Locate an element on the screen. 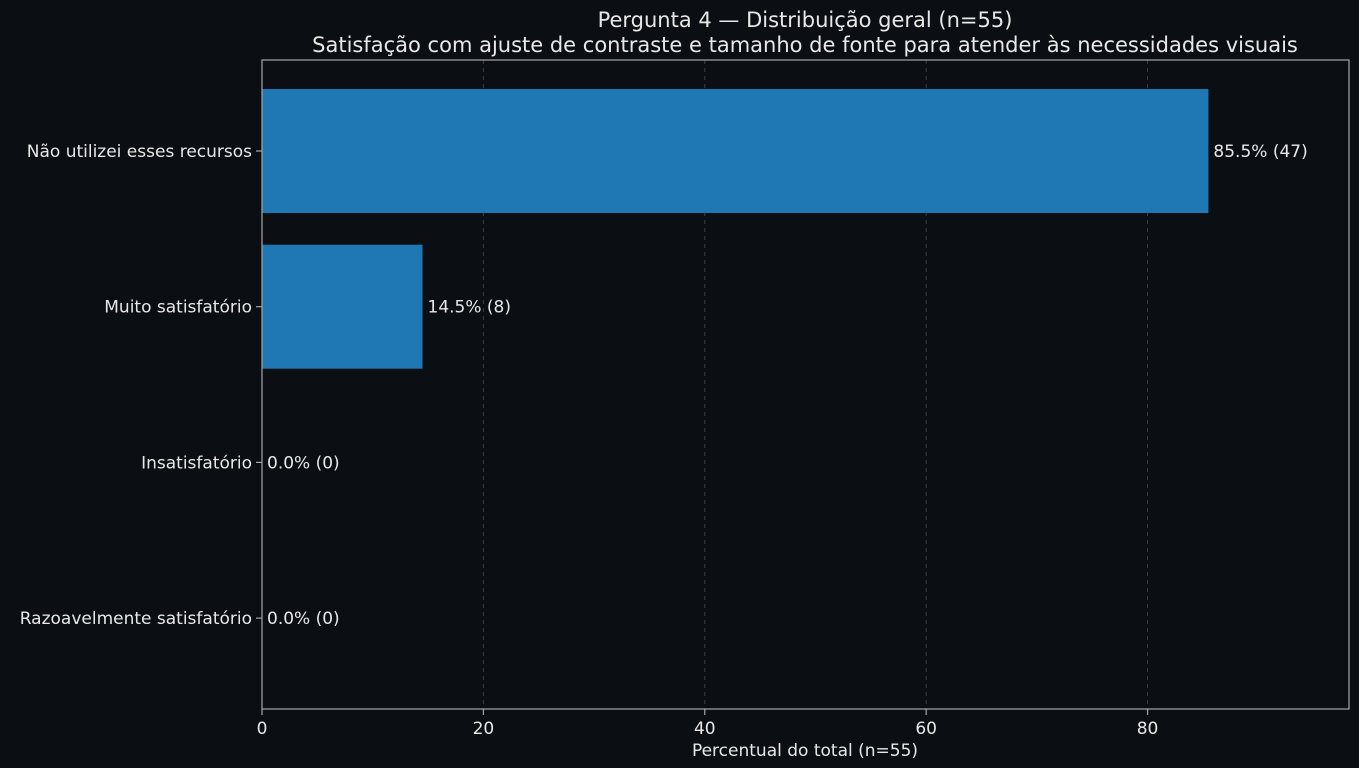 The height and width of the screenshot is (768, 1359). x-tick-label: 40 is located at coordinates (705, 729).